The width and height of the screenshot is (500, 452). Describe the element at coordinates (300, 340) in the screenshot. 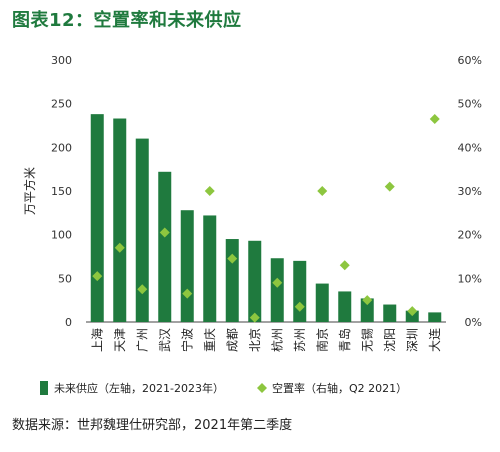

I see `x-tick-label: 苏州` at that location.